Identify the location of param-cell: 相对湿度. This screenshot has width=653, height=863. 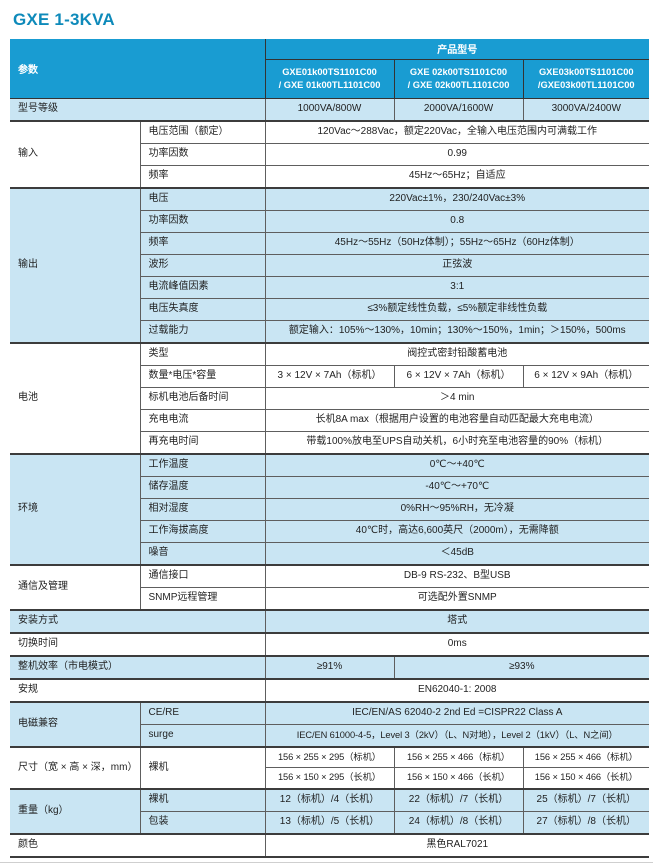
(203, 509).